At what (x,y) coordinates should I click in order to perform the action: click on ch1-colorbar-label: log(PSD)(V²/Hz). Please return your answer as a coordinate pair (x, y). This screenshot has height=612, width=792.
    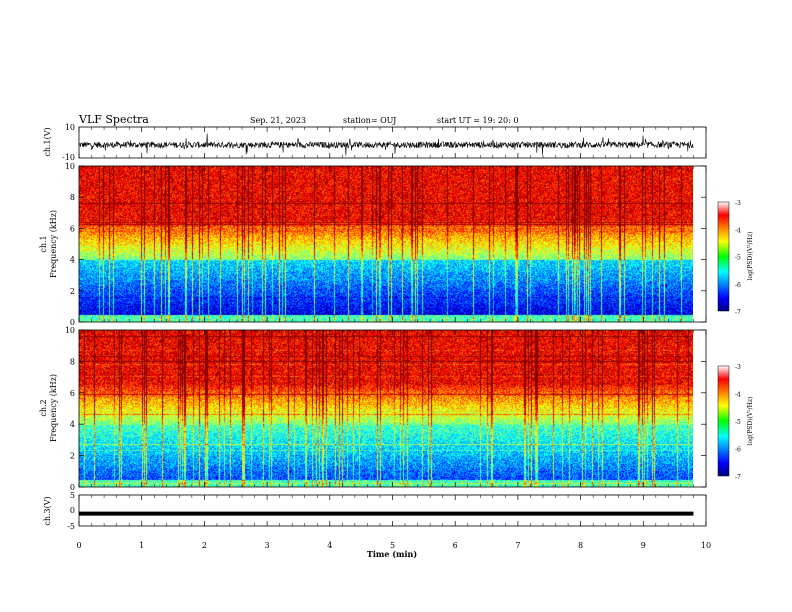
    Looking at the image, I should click on (750, 256).